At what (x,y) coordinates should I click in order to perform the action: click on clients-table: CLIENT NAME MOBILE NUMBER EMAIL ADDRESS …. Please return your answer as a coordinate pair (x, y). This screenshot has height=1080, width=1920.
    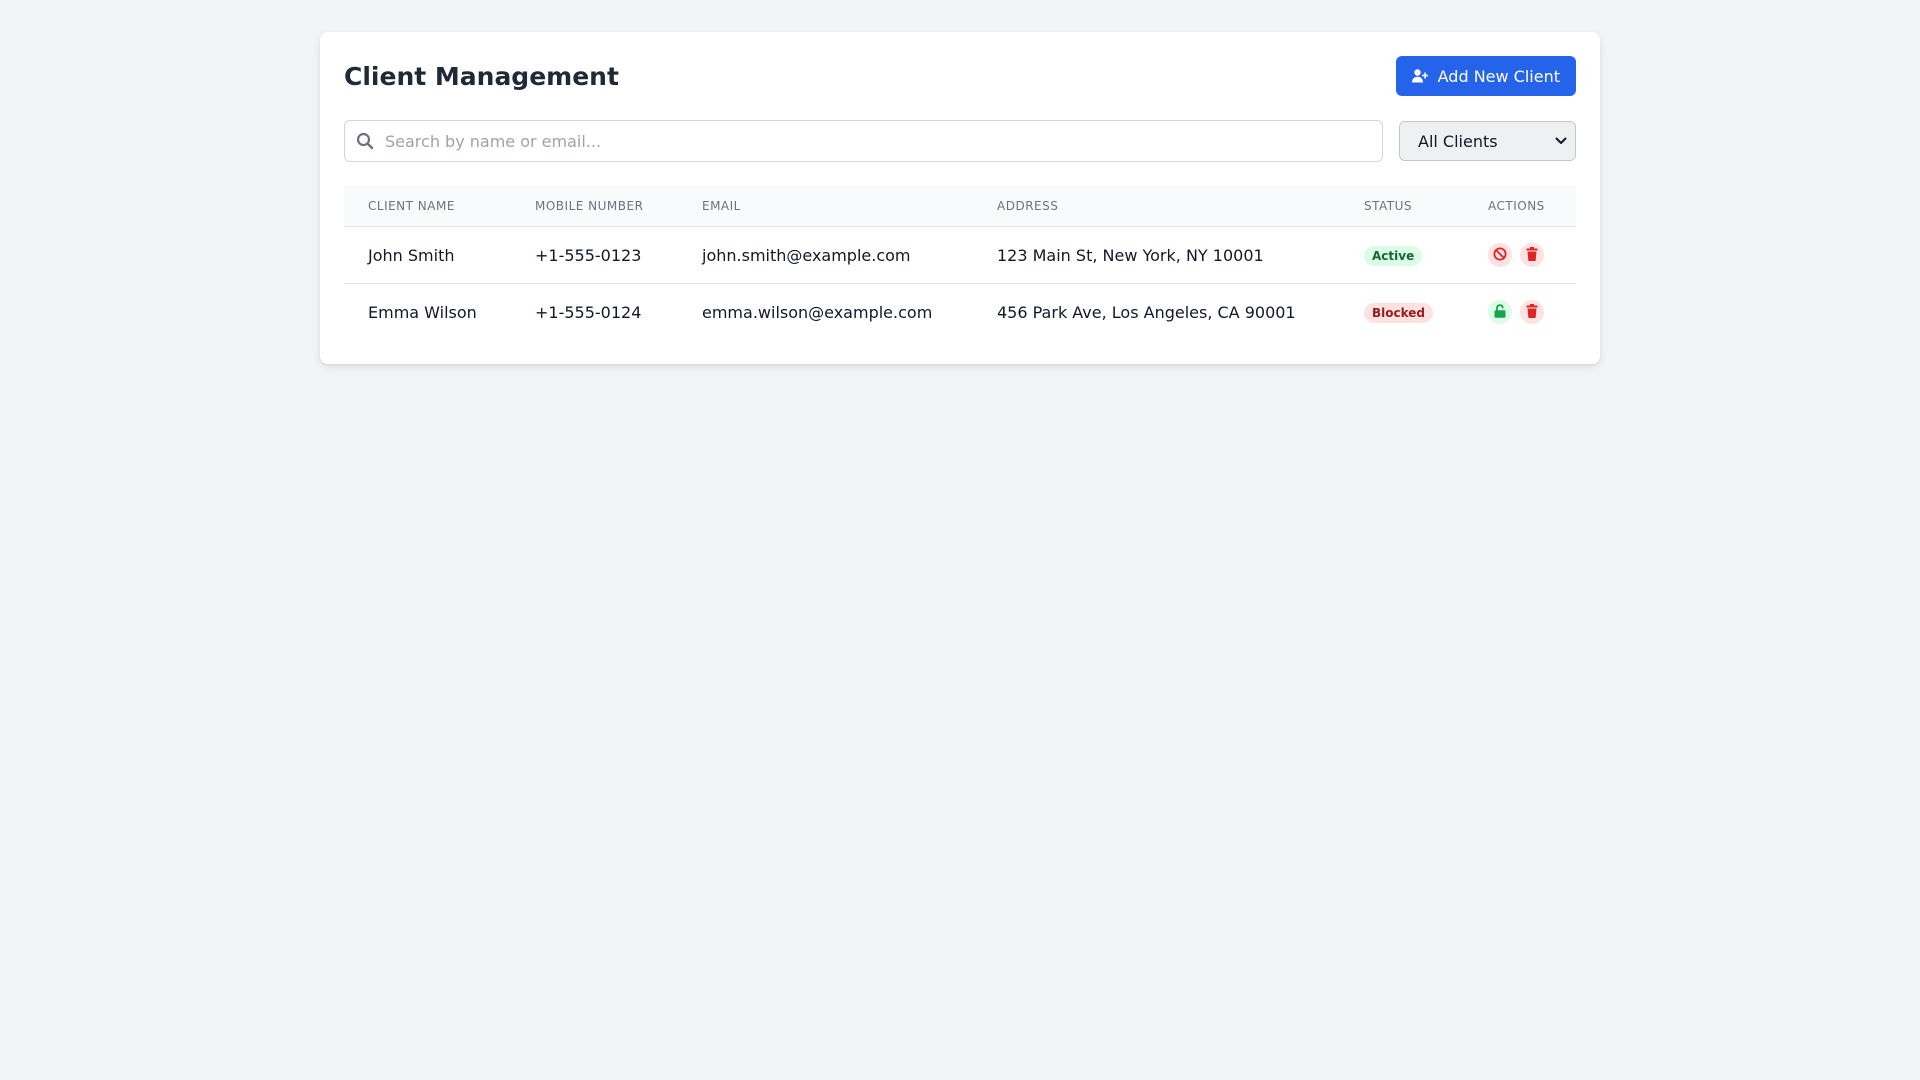
    Looking at the image, I should click on (960, 263).